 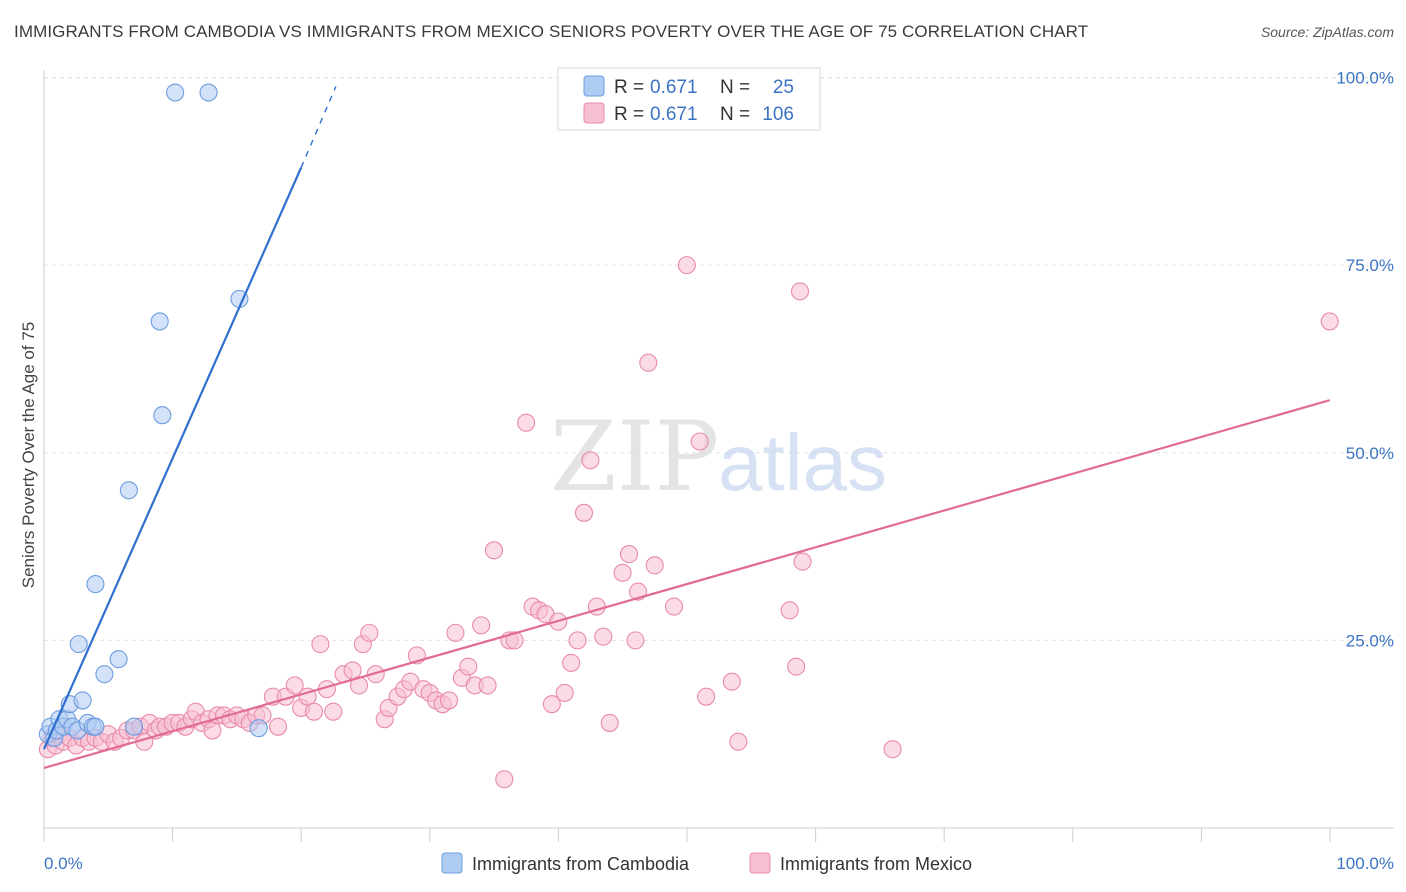 What do you see at coordinates (318, 127) in the screenshot?
I see `trend-line-cambodia-extension` at bounding box center [318, 127].